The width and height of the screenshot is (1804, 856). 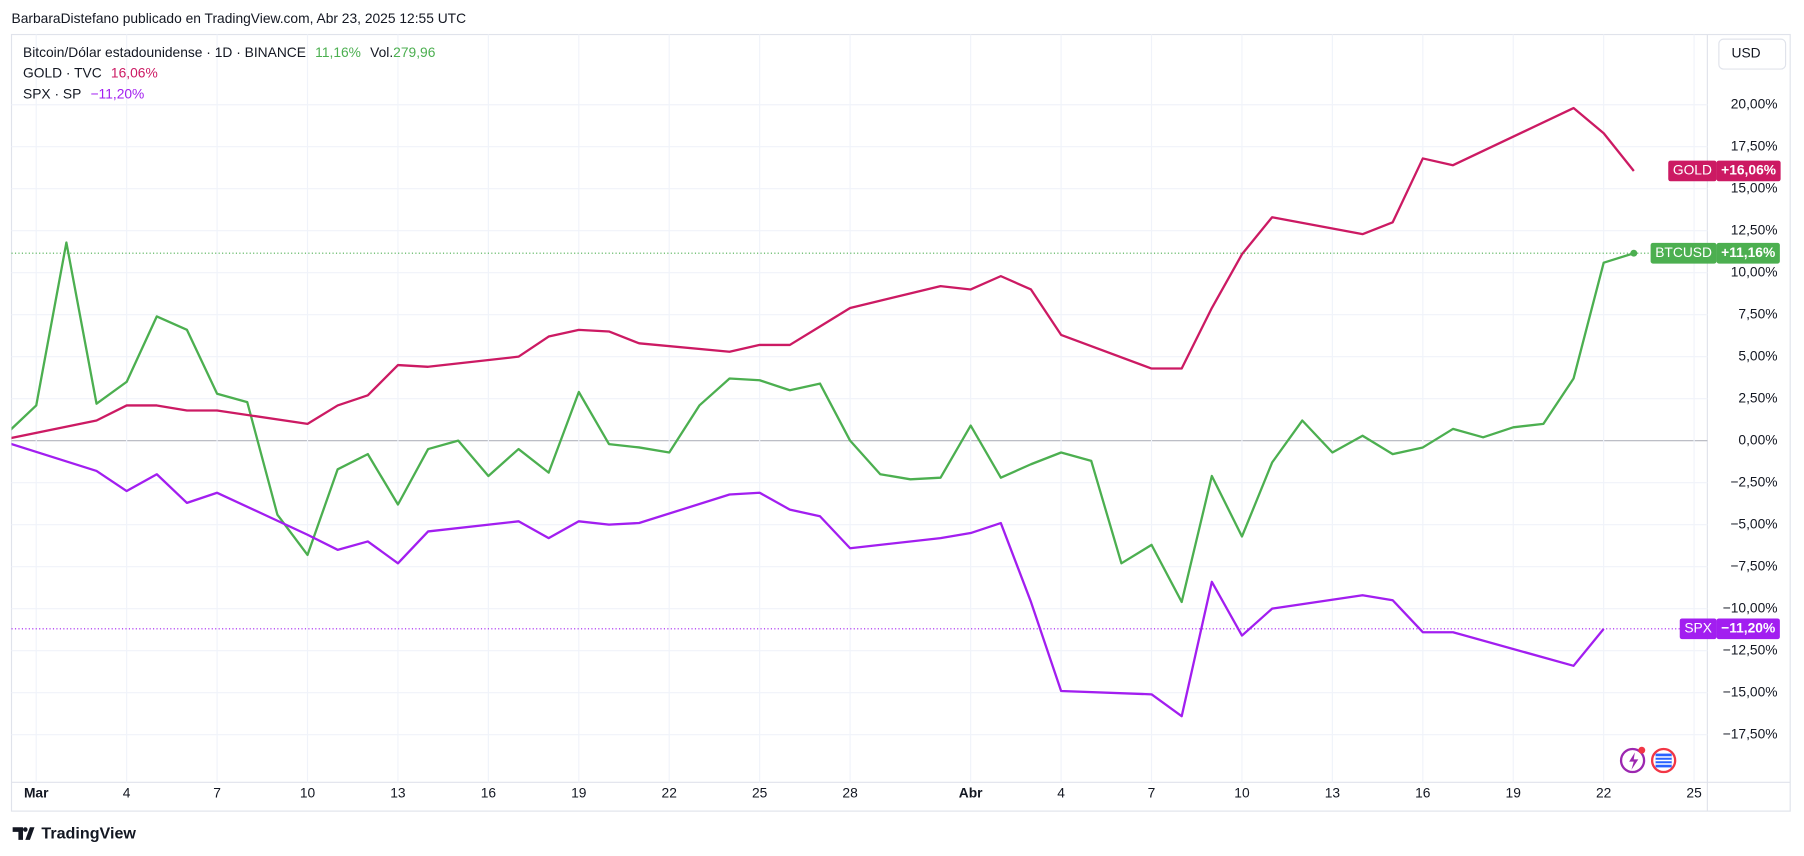 I want to click on legend-label: GOLD · TVC, so click(x=62, y=72).